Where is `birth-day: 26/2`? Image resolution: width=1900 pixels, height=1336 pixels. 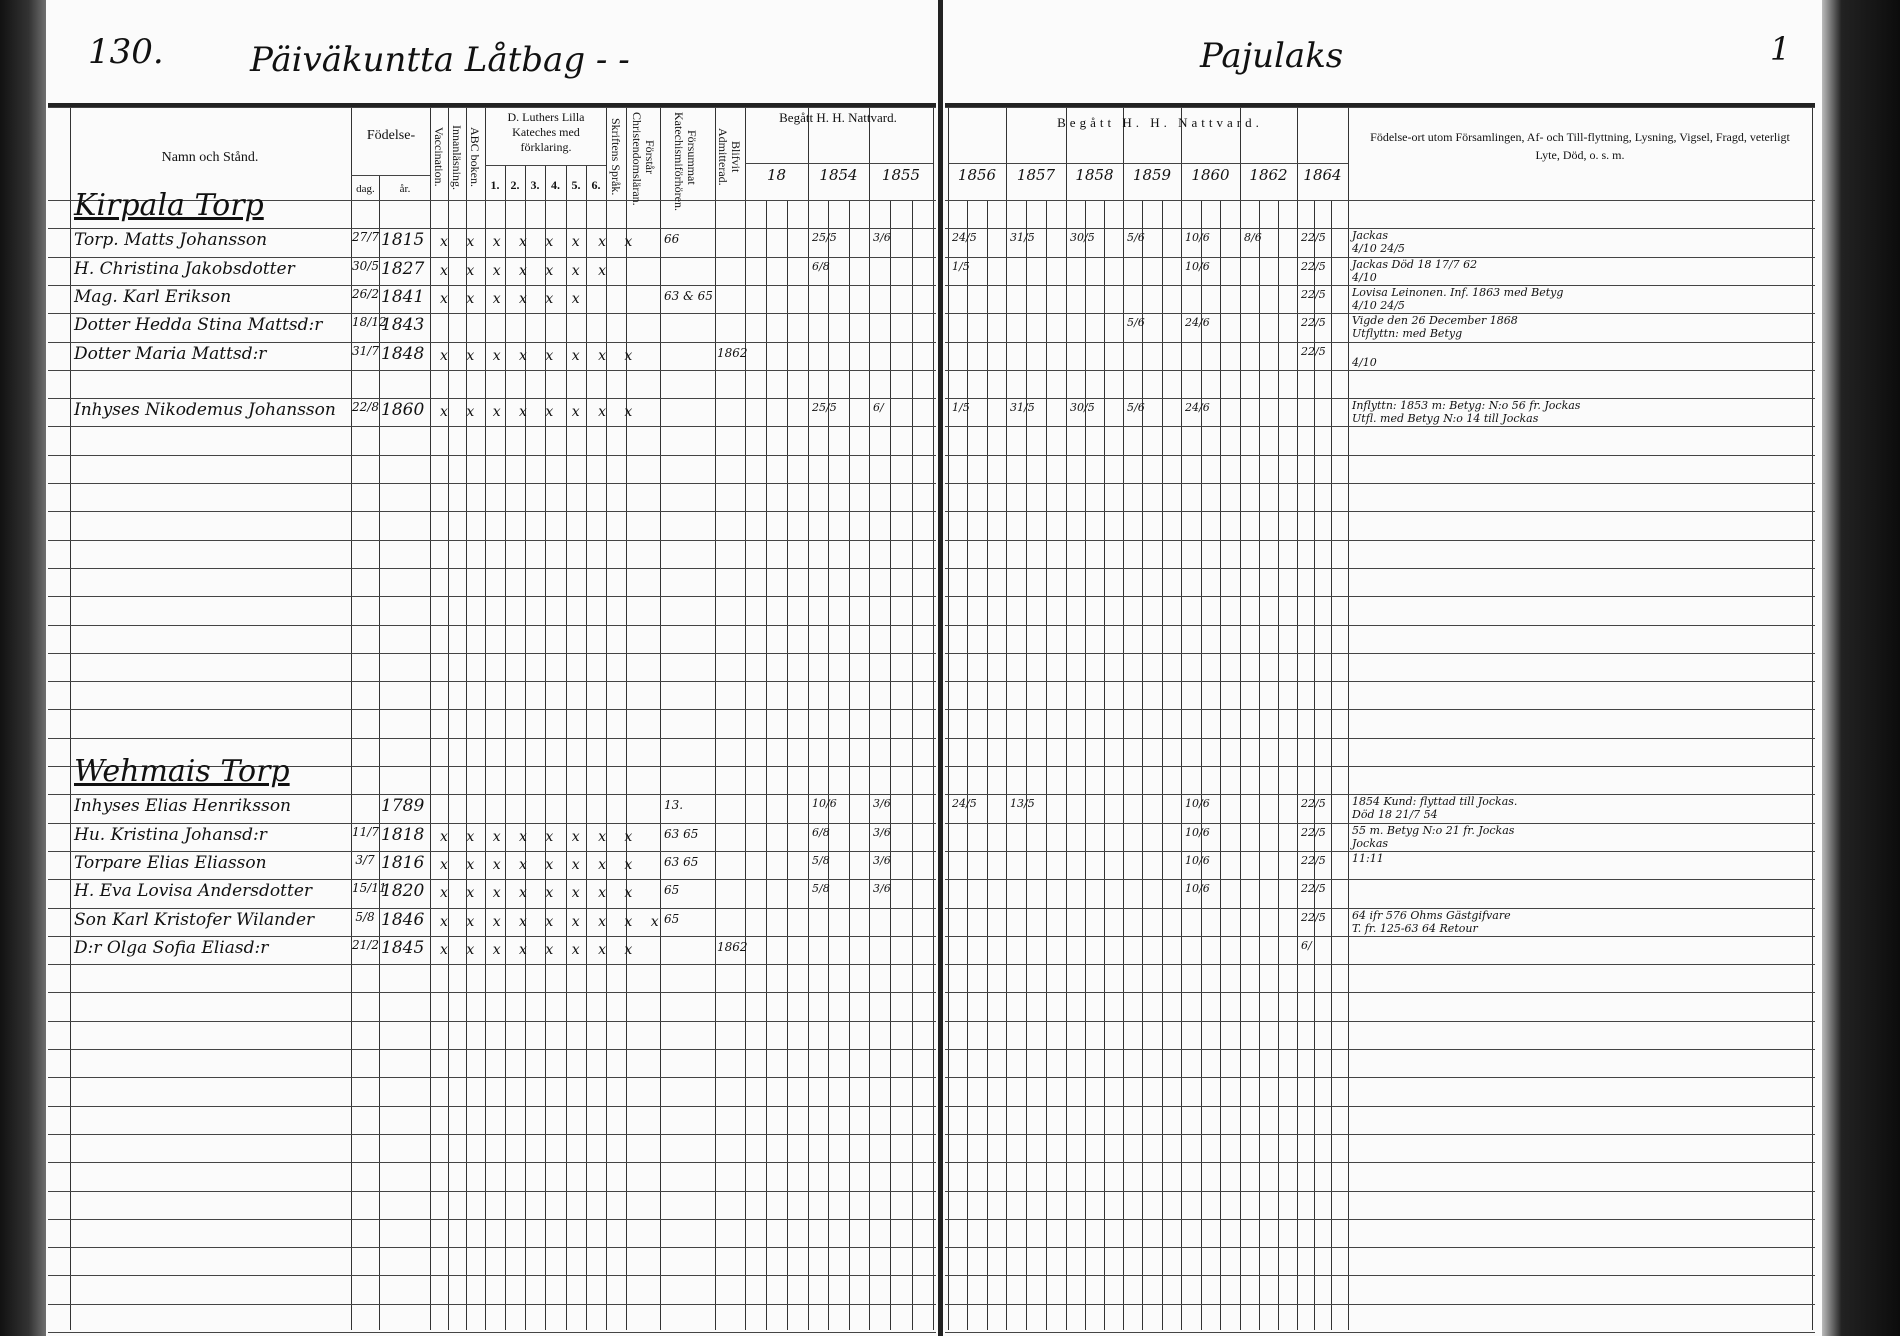 birth-day: 26/2 is located at coordinates (365, 293).